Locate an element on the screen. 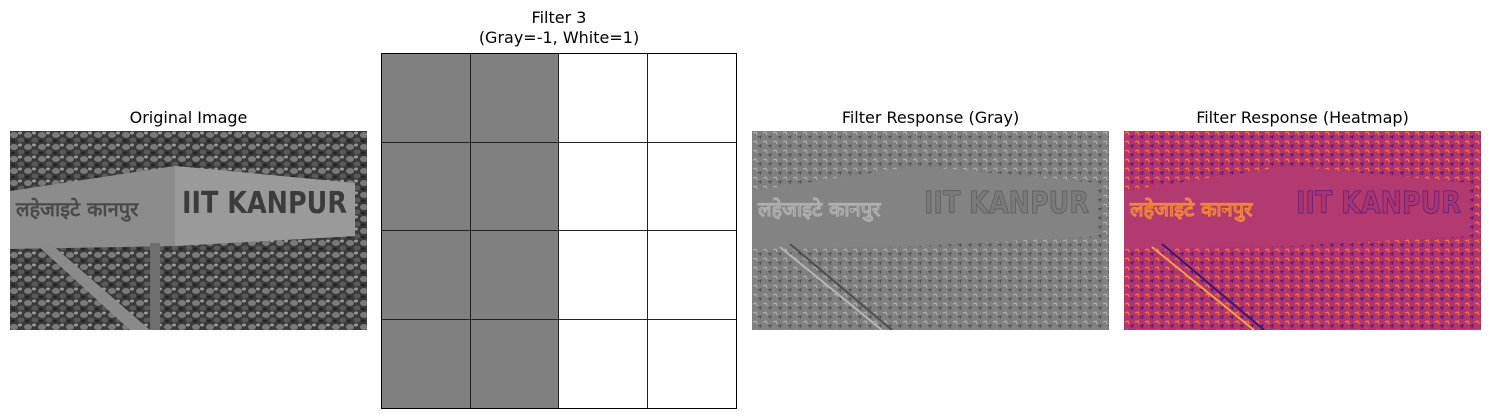  gray-response-image: लहेजाइटे कानपुर IIT KANPUR is located at coordinates (930, 230).